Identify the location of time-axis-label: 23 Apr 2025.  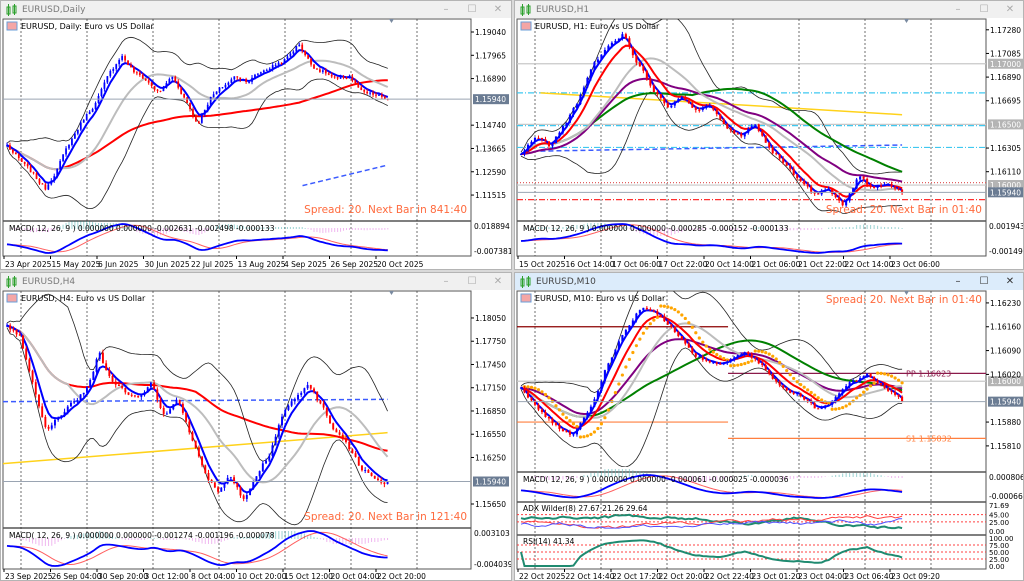
(28, 264).